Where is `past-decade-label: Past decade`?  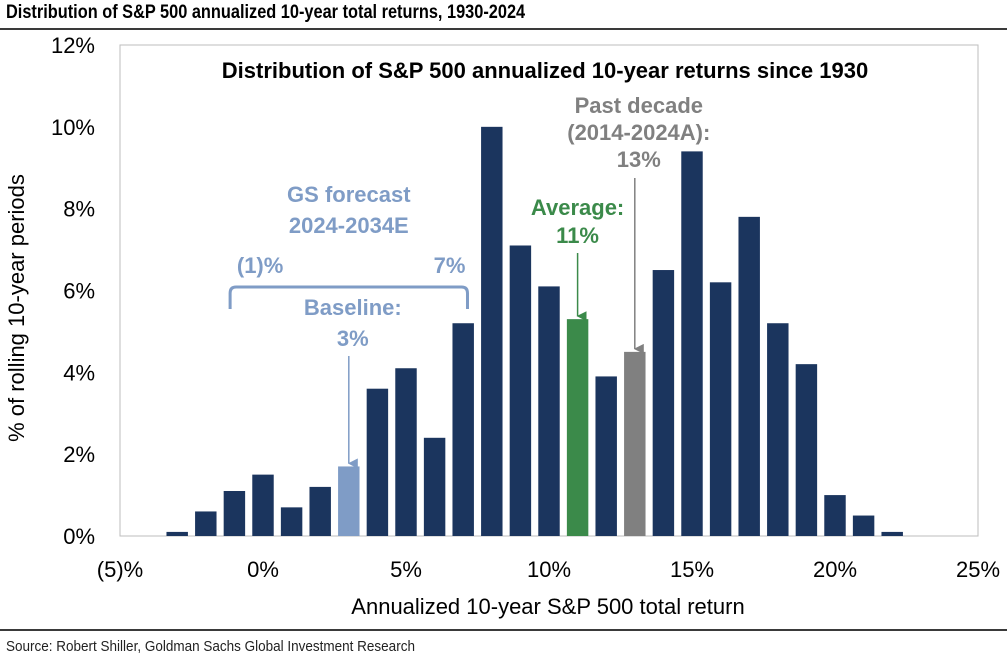
past-decade-label: Past decade is located at coordinates (639, 105).